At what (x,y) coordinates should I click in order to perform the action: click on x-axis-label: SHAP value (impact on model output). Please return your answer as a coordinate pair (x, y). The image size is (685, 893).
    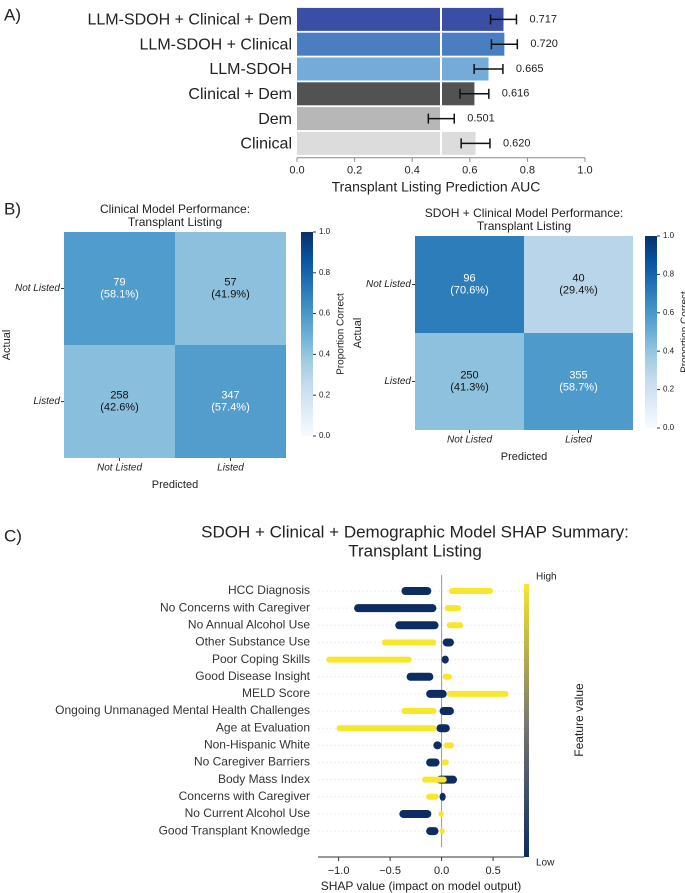
    Looking at the image, I should click on (421, 886).